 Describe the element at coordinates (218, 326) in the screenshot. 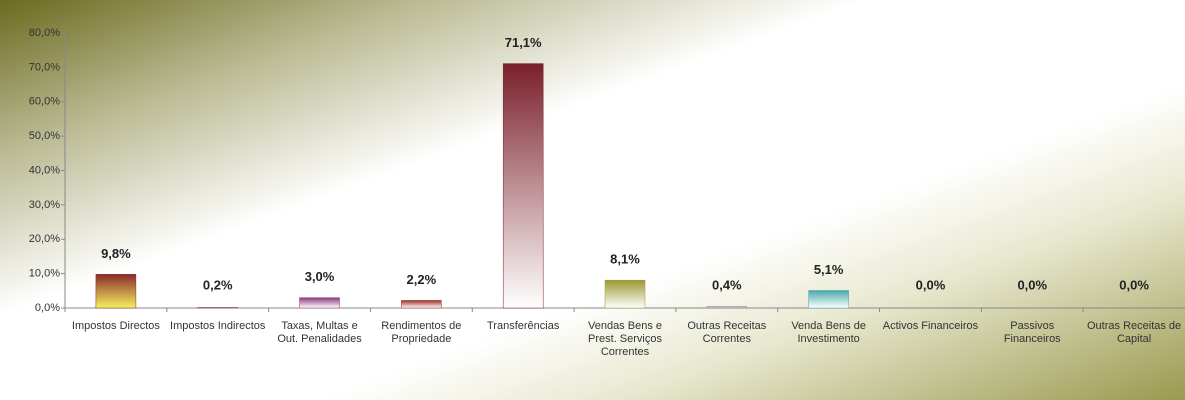

I see `x-tick-label: Impostos Indirectos` at that location.